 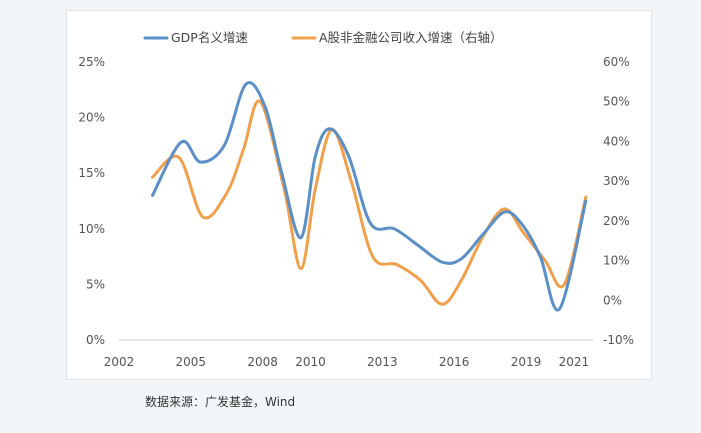 I want to click on source-note: 数据来源：广发基金，Wind, so click(x=220, y=402).